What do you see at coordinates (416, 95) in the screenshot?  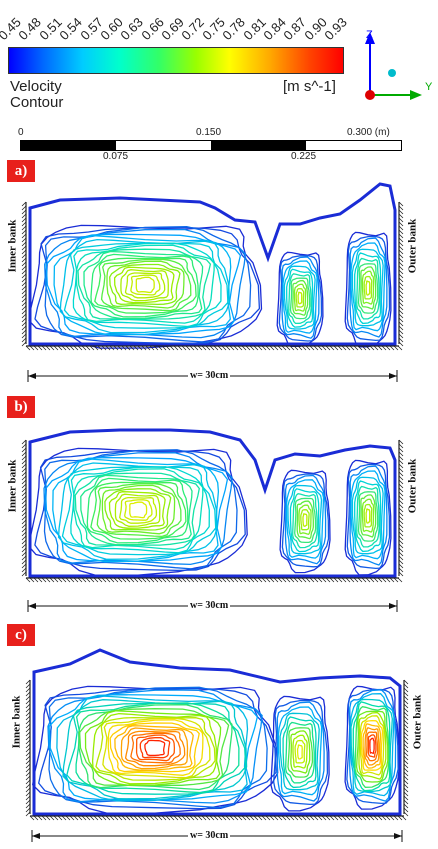 I see `y-axis-head` at bounding box center [416, 95].